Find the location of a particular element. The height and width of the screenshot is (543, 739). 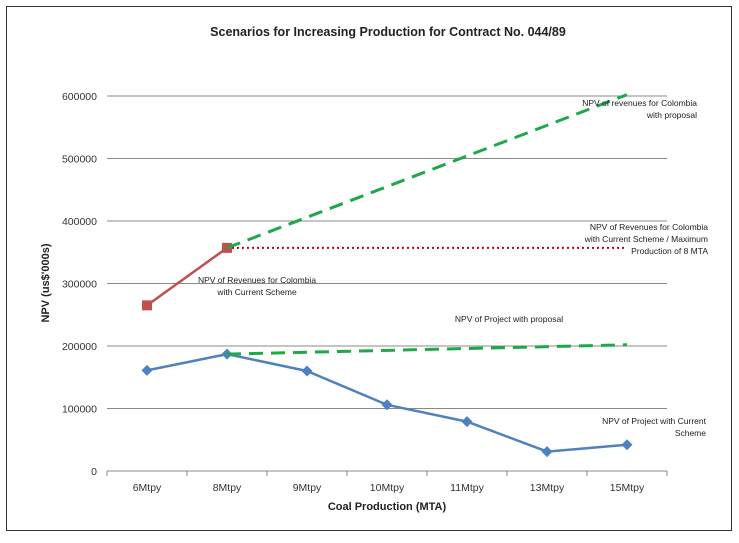

annotation-line: NPV of Project with Current is located at coordinates (654, 421).